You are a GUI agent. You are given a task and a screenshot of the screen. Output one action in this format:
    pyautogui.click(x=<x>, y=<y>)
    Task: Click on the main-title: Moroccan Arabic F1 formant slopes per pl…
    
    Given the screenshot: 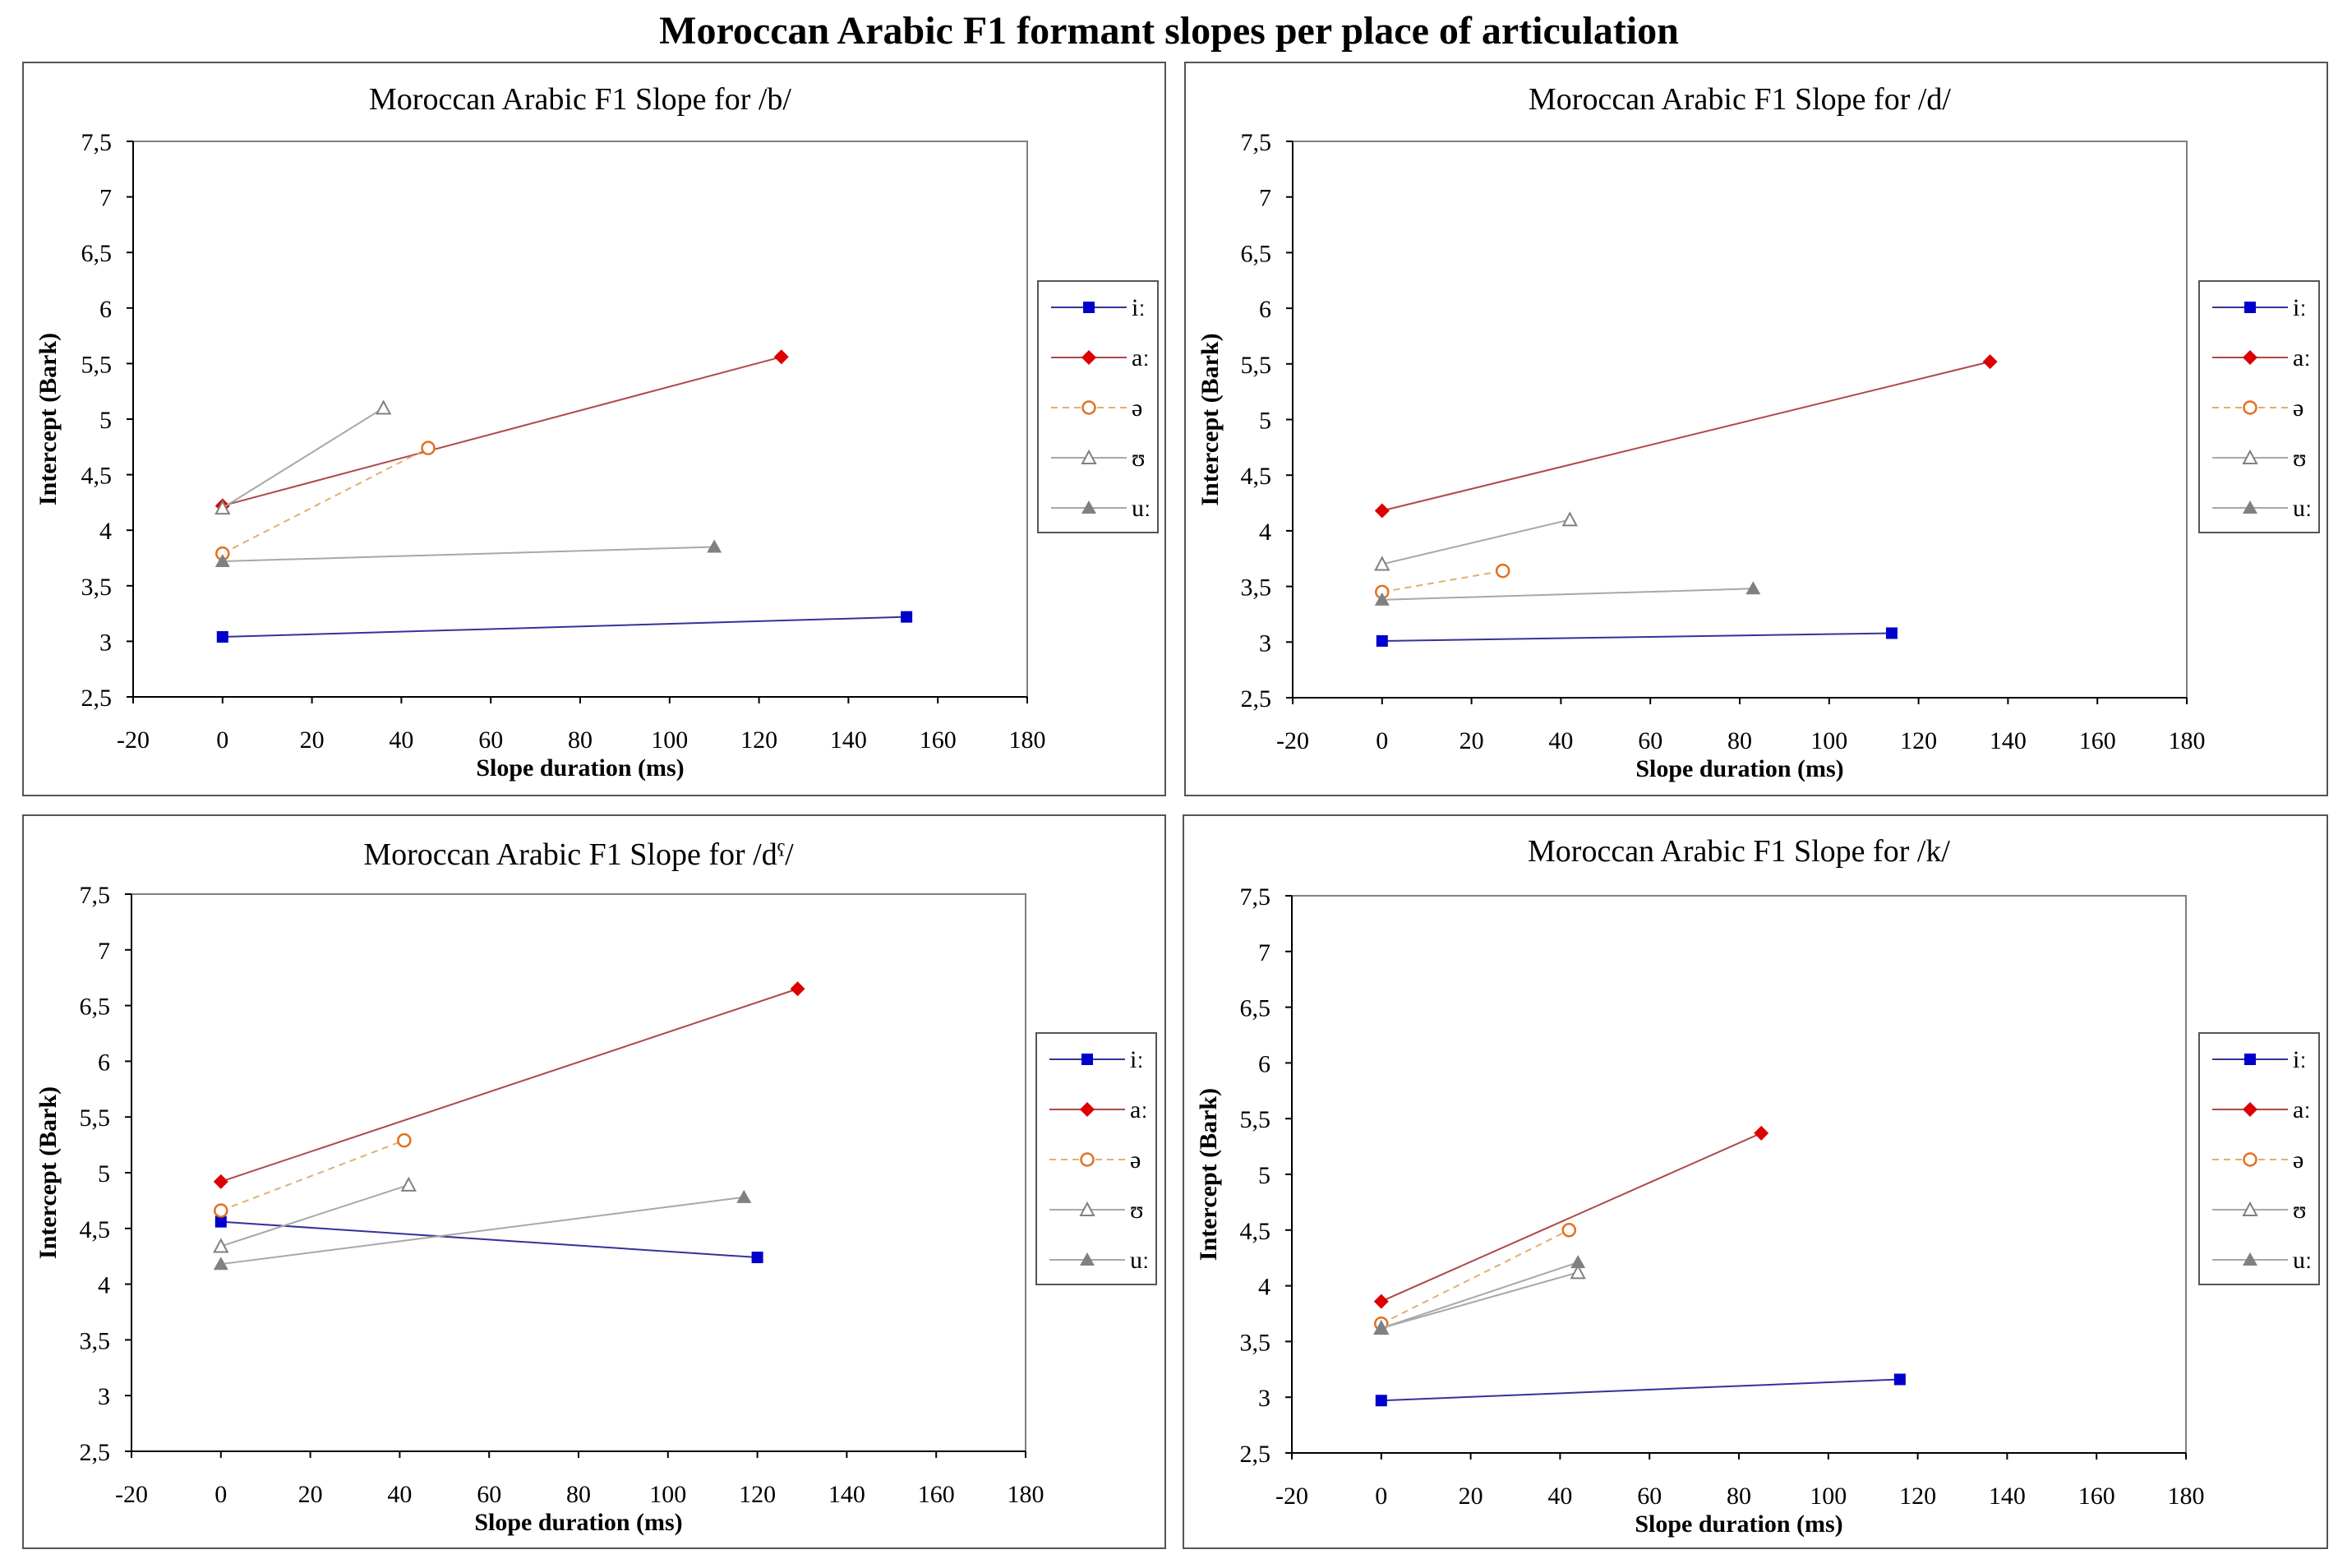 What is the action you would take?
    pyautogui.click(x=1169, y=31)
    